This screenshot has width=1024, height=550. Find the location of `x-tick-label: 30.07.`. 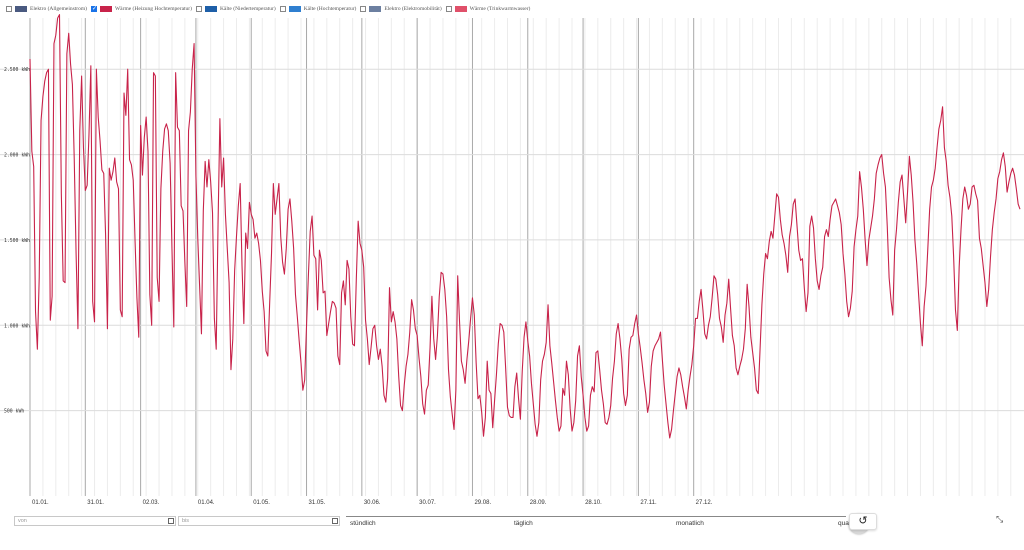

x-tick-label: 30.07. is located at coordinates (427, 503).